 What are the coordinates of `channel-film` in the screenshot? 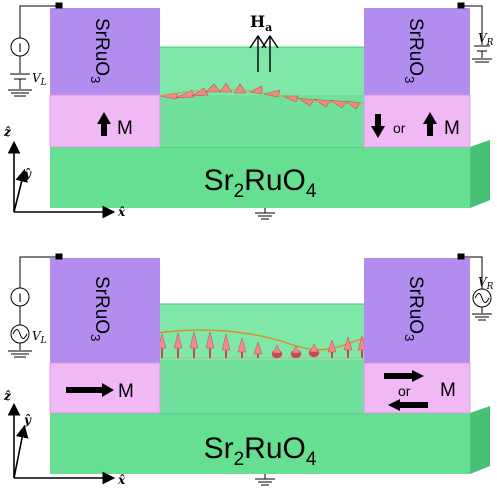 It's located at (262, 358).